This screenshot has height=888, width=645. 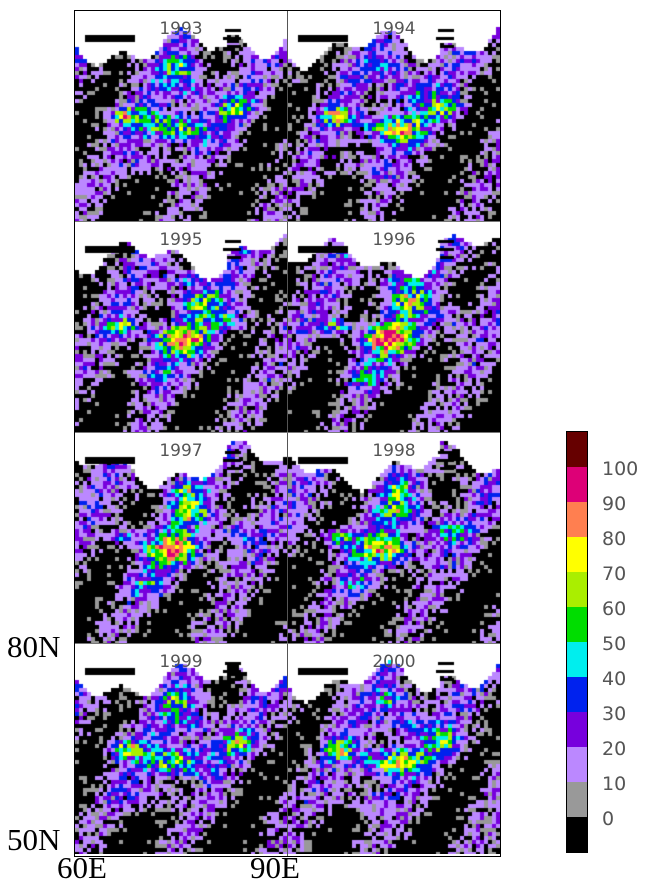 I want to click on map-panel-1994: 1994, so click(x=394, y=116).